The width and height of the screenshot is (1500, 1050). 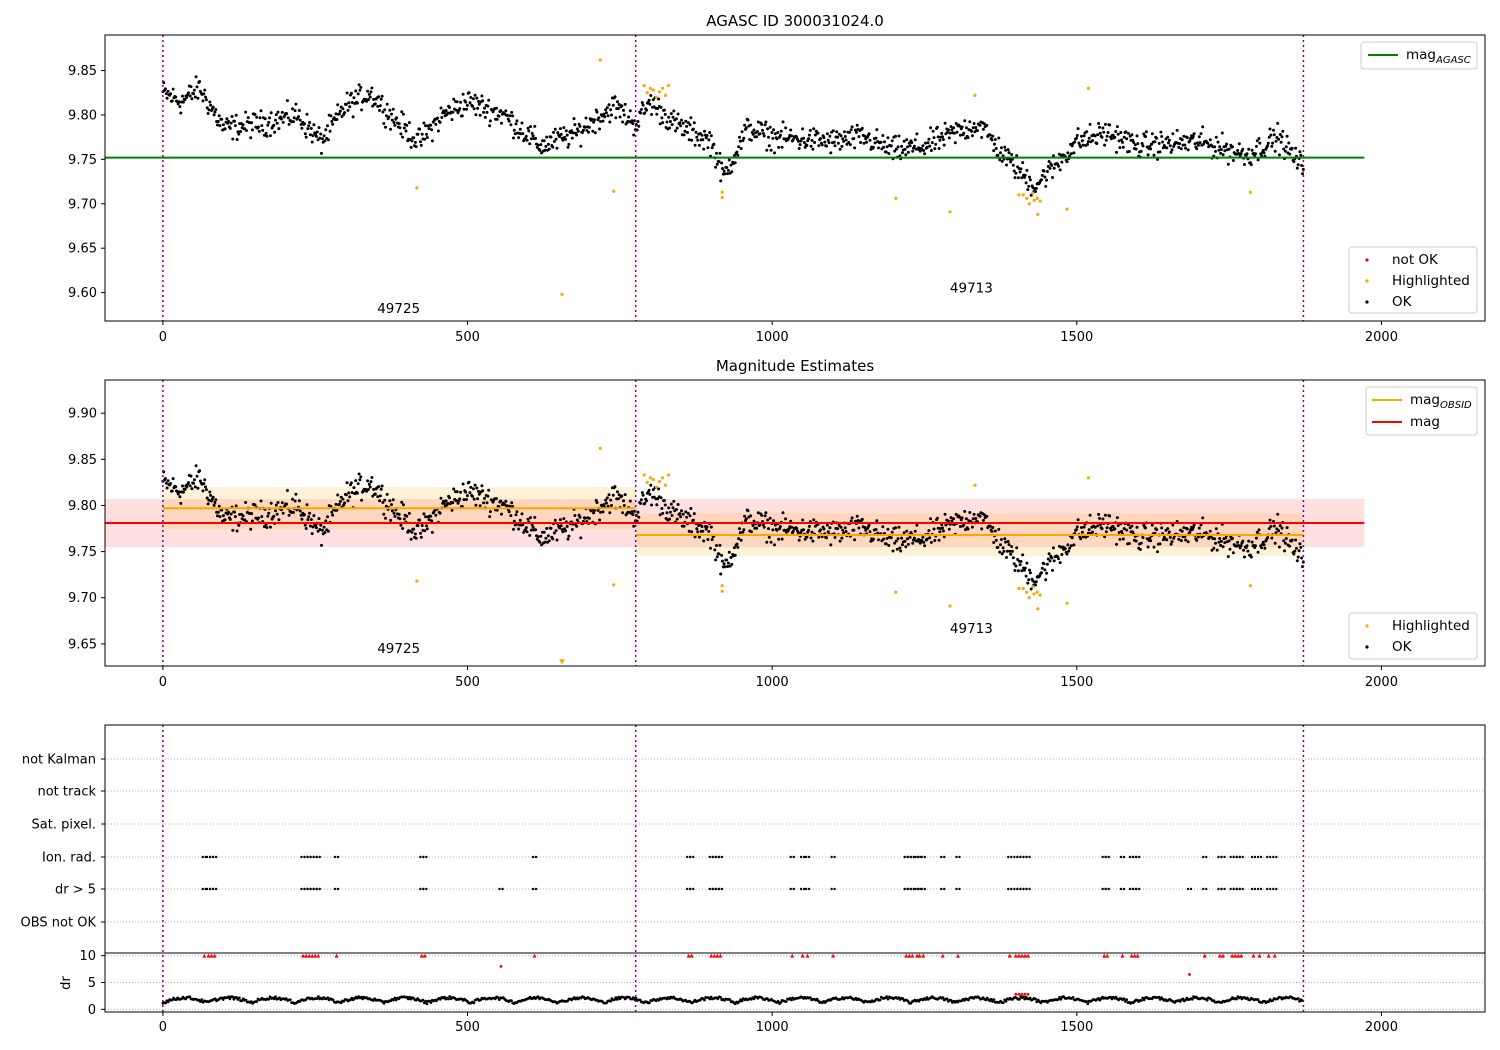 What do you see at coordinates (1402, 302) in the screenshot?
I see `ok-legend-label: OK` at bounding box center [1402, 302].